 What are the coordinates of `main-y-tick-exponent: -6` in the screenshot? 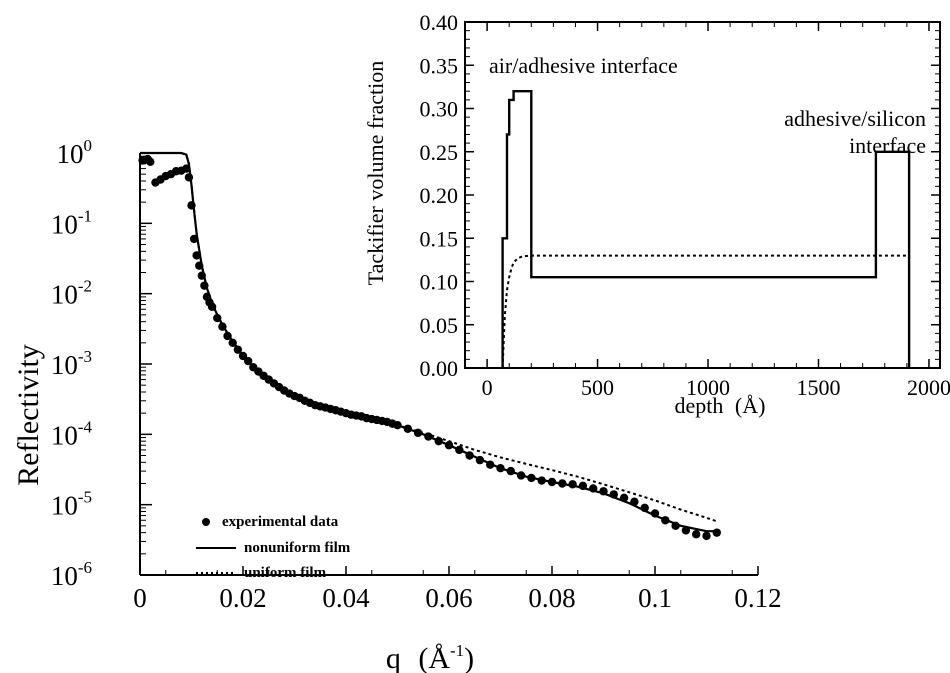 It's located at (85, 567).